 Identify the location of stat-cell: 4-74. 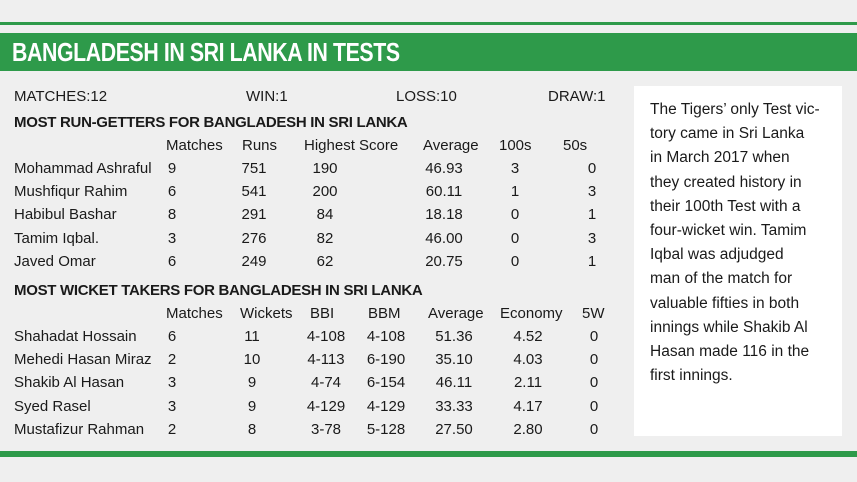
(326, 383).